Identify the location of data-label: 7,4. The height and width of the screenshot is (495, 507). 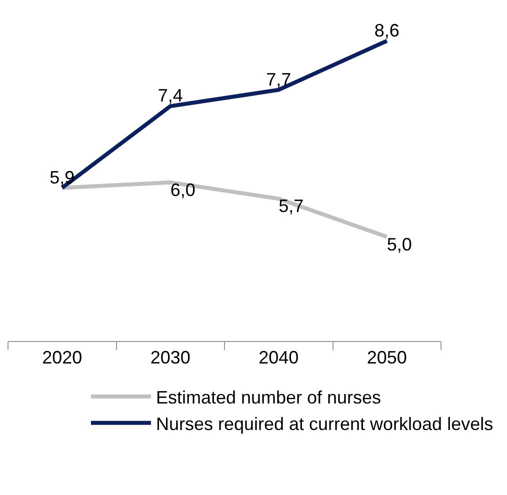
(170, 96).